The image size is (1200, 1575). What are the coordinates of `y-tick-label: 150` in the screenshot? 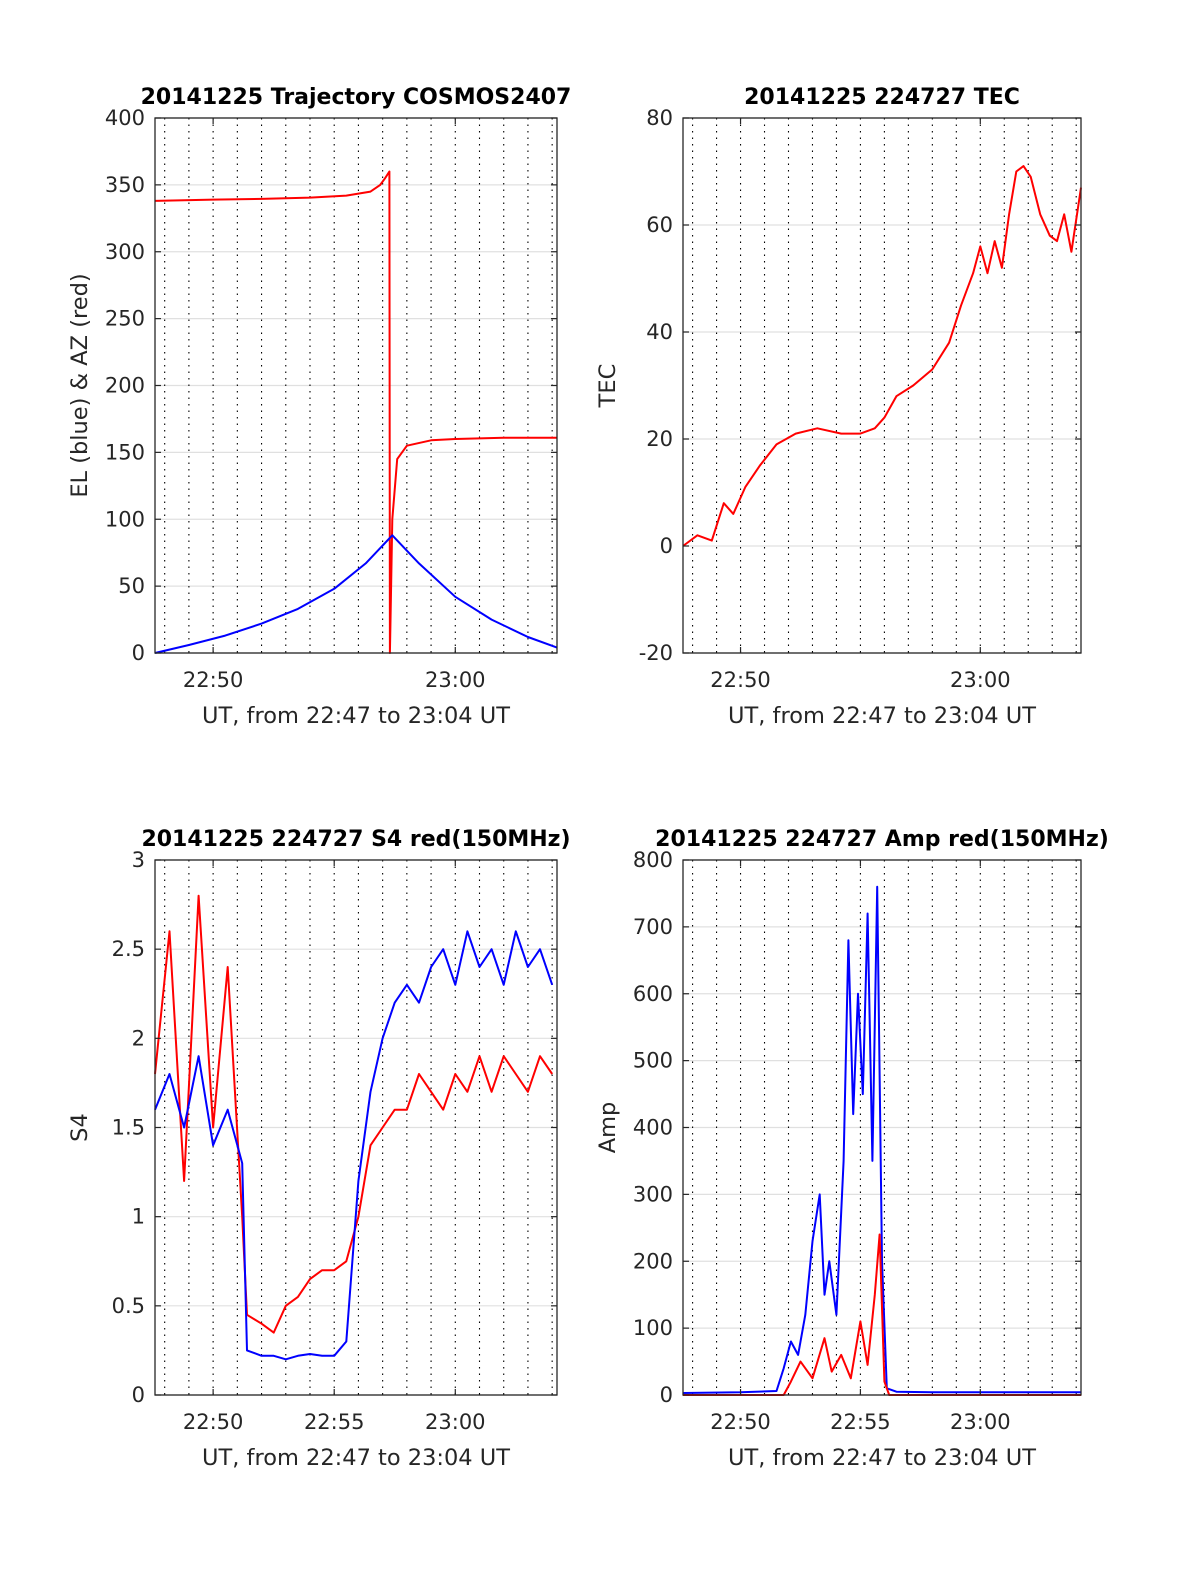 It's located at (125, 452).